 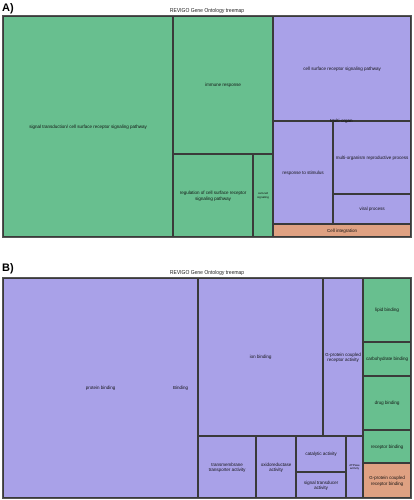 What do you see at coordinates (227, 467) in the screenshot?
I see `treemap-cell: transmembrane transporter activity` at bounding box center [227, 467].